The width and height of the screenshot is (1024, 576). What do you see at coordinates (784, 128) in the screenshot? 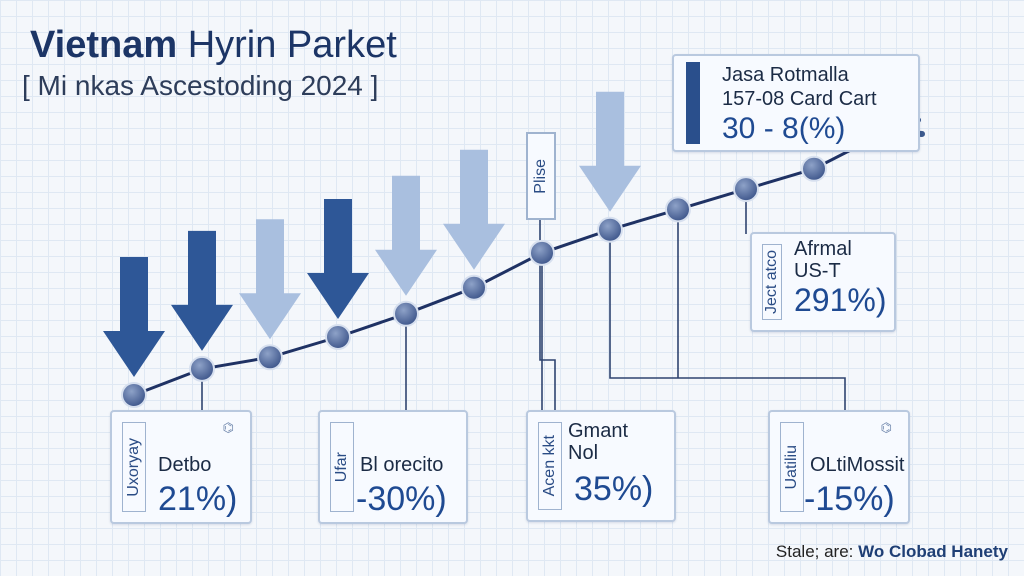
I see `top-card-value: 30 - 8(%)` at bounding box center [784, 128].